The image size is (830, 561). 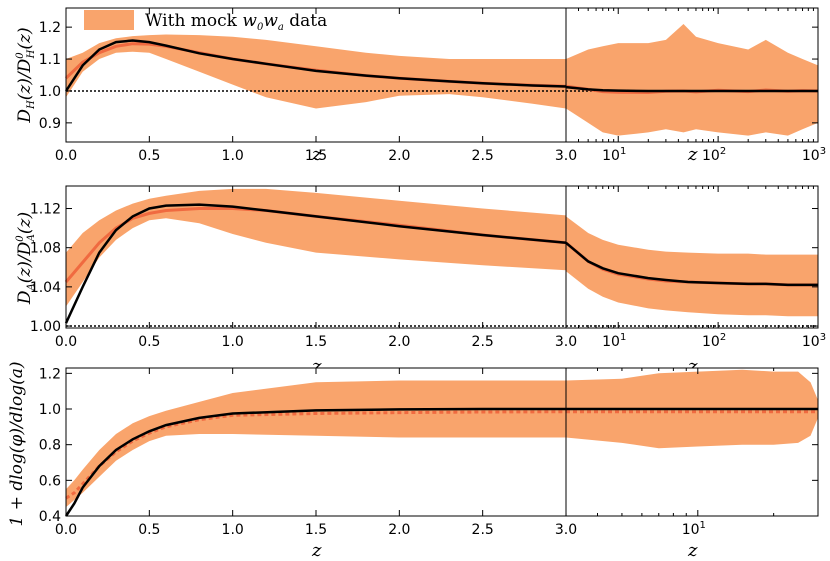 I want to click on x-tick-label: 10³, so click(x=814, y=155).